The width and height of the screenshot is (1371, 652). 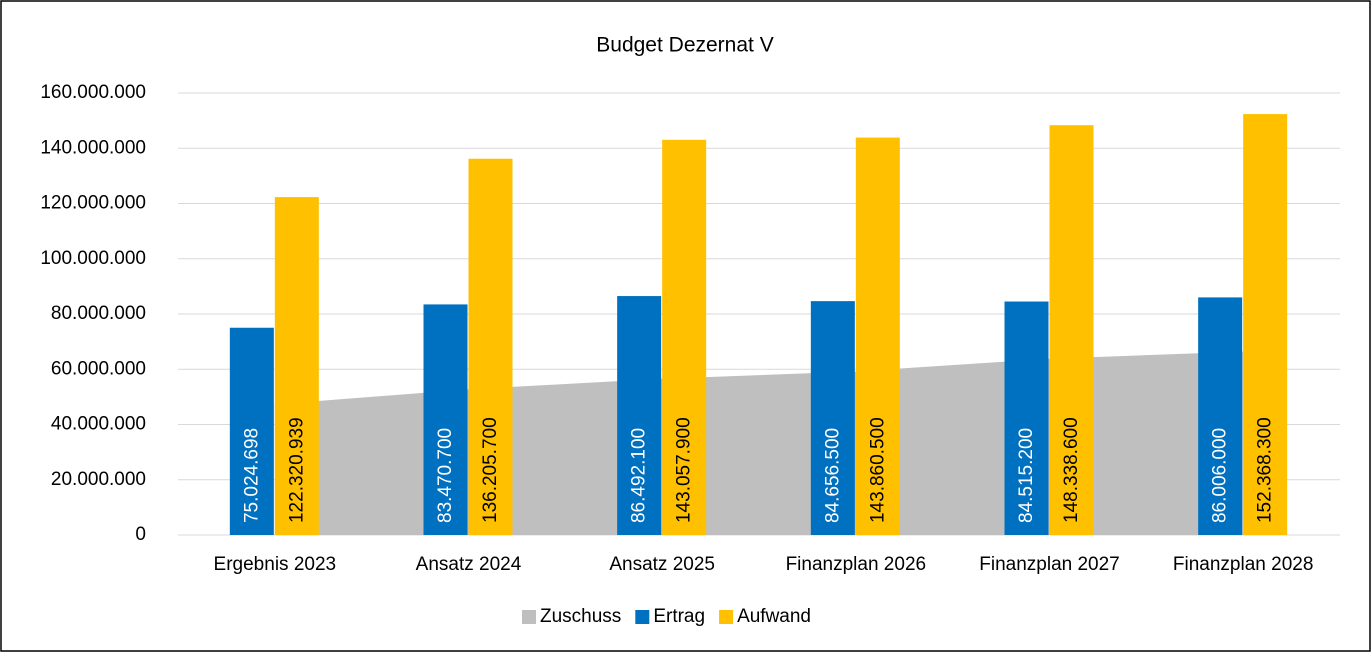 What do you see at coordinates (1243, 564) in the screenshot?
I see `x-tick-label: Finanzplan 2028` at bounding box center [1243, 564].